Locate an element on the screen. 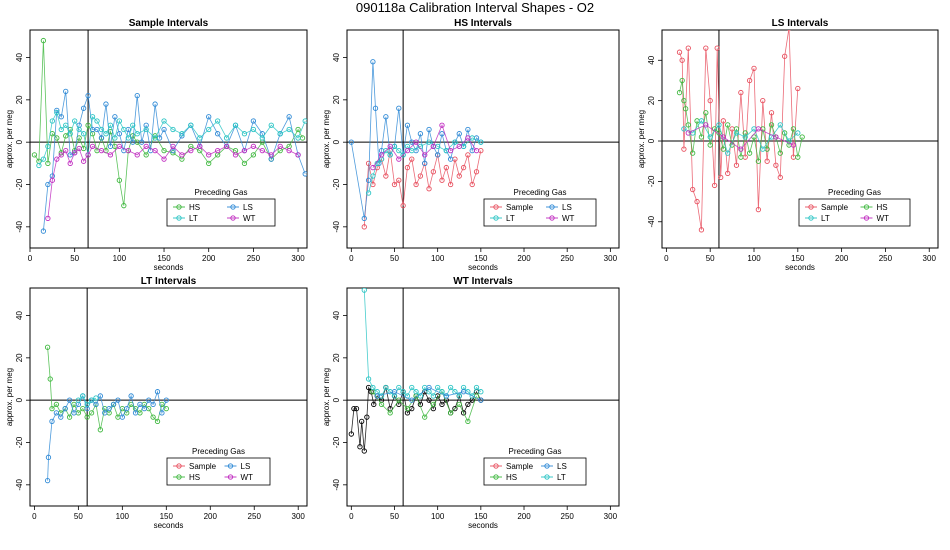 The width and height of the screenshot is (950, 550). panel-title: Sample Intervals is located at coordinates (169, 23).